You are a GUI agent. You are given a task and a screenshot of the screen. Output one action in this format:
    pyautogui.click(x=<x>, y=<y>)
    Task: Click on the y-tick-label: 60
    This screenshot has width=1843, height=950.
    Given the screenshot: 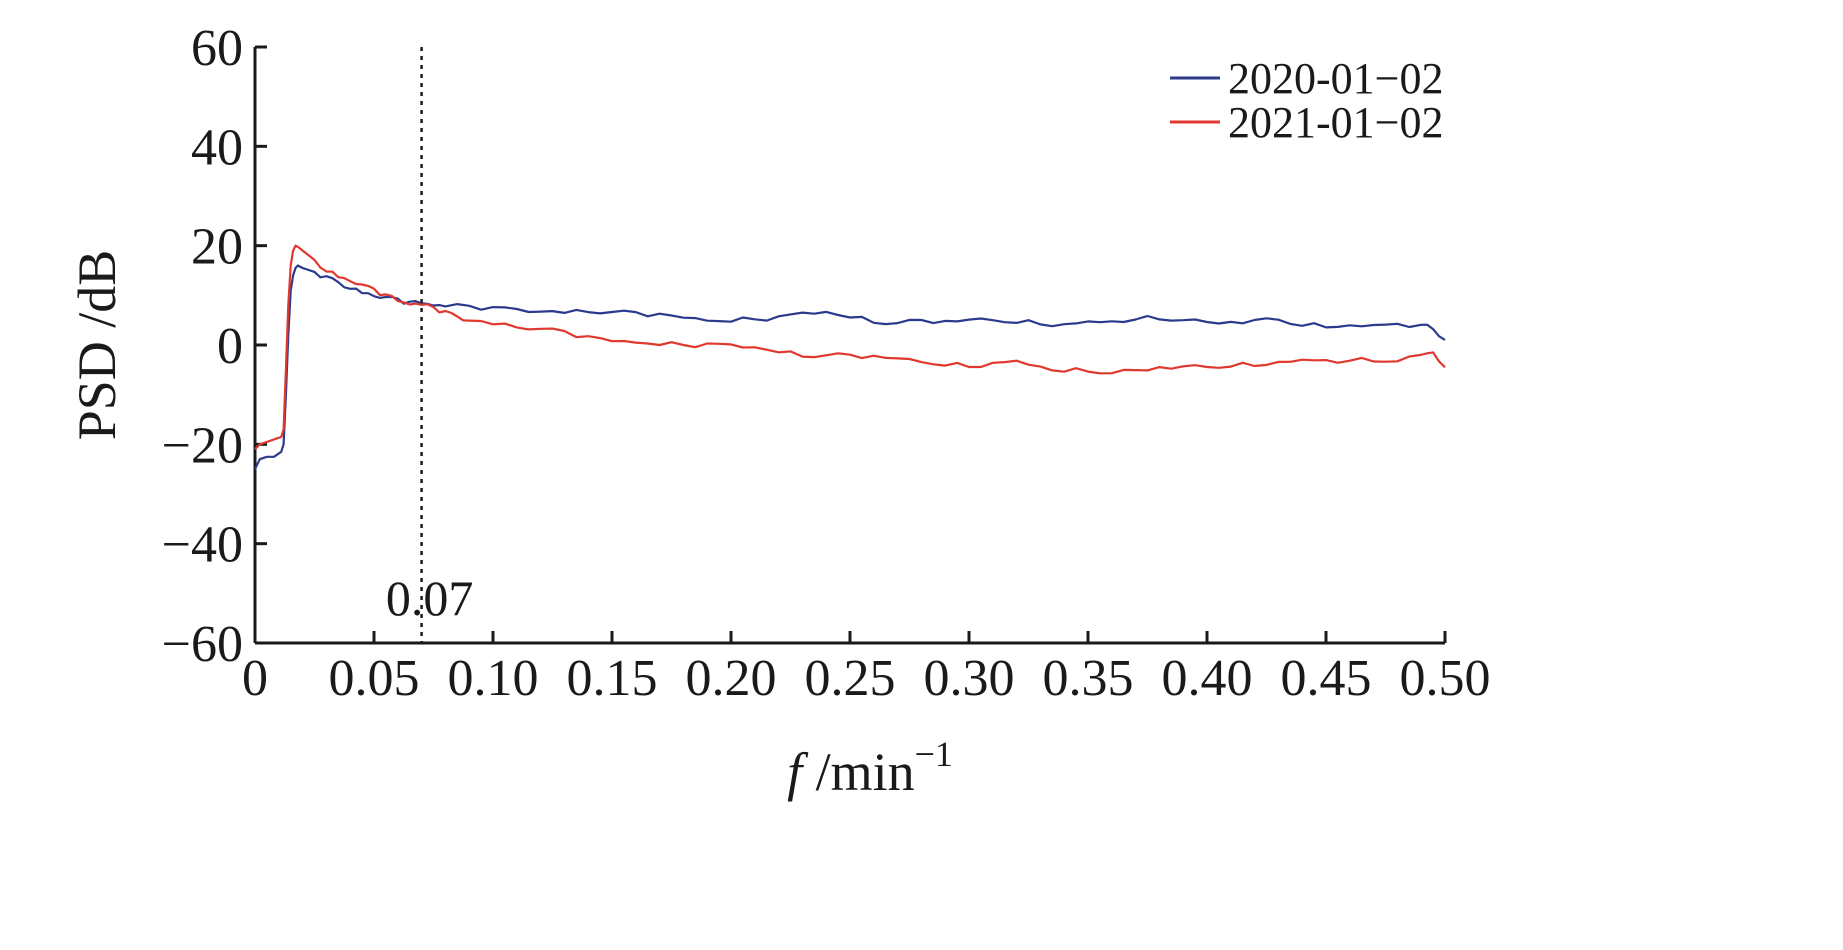 What is the action you would take?
    pyautogui.click(x=217, y=48)
    